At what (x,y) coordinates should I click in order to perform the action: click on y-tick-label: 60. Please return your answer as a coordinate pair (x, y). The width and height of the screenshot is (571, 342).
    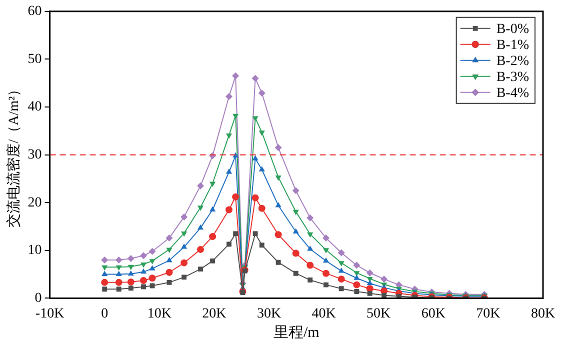
    Looking at the image, I should click on (35, 12).